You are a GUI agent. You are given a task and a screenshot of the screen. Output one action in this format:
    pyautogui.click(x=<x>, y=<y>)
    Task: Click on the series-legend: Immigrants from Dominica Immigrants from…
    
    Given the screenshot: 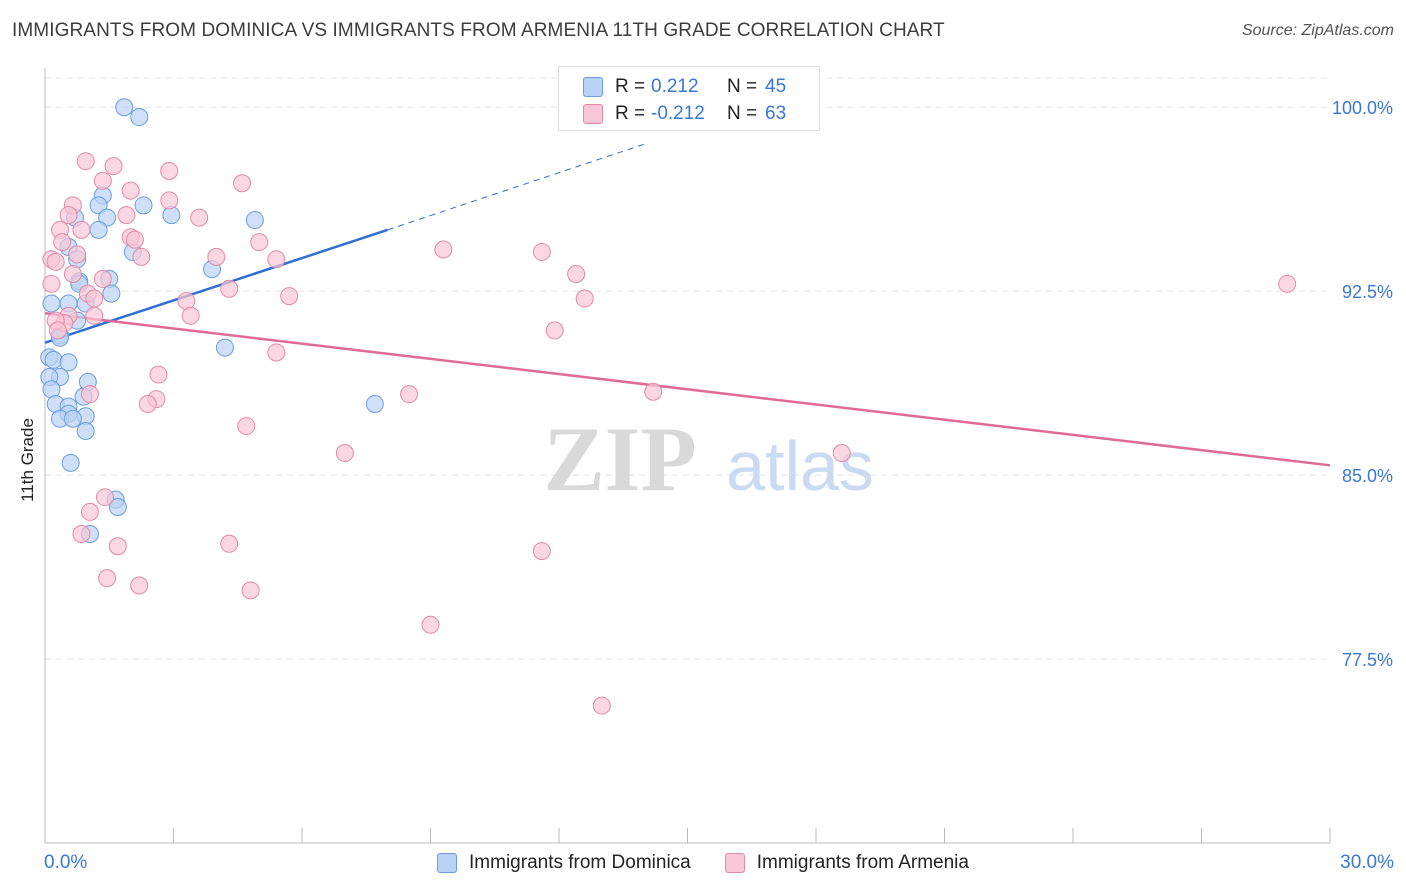 What is the action you would take?
    pyautogui.click(x=703, y=863)
    